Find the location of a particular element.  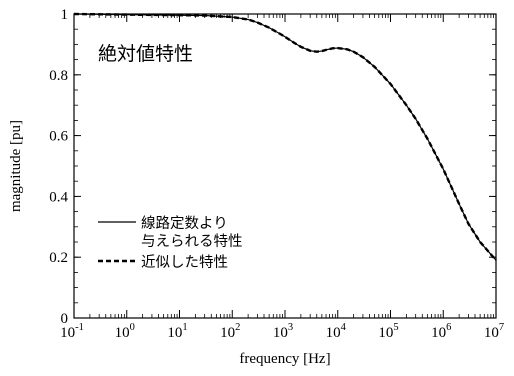

x-tick-label: 10⁶ is located at coordinates (441, 331).